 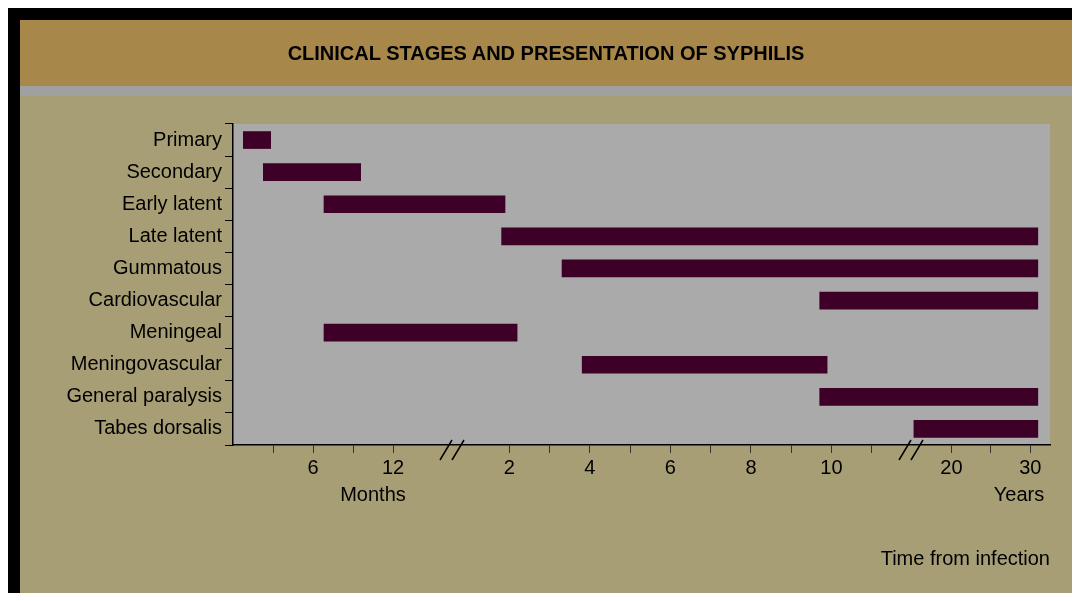 I want to click on y-tick-label: General paralysis, so click(x=144, y=395).